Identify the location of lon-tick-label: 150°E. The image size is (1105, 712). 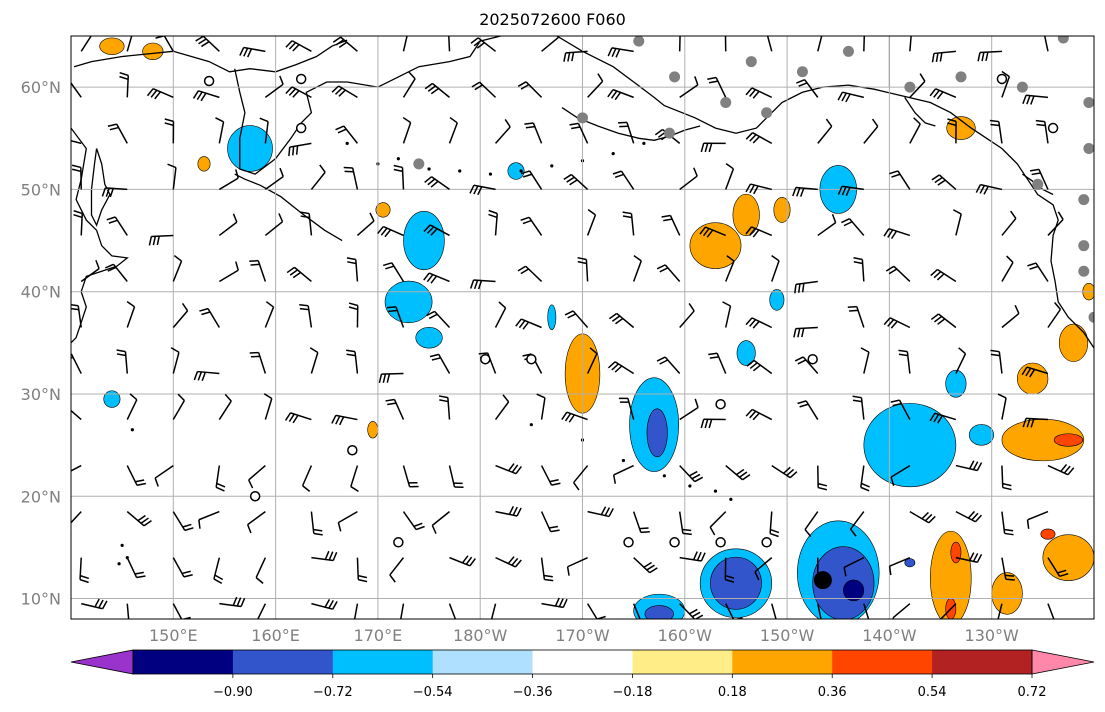
(173, 635).